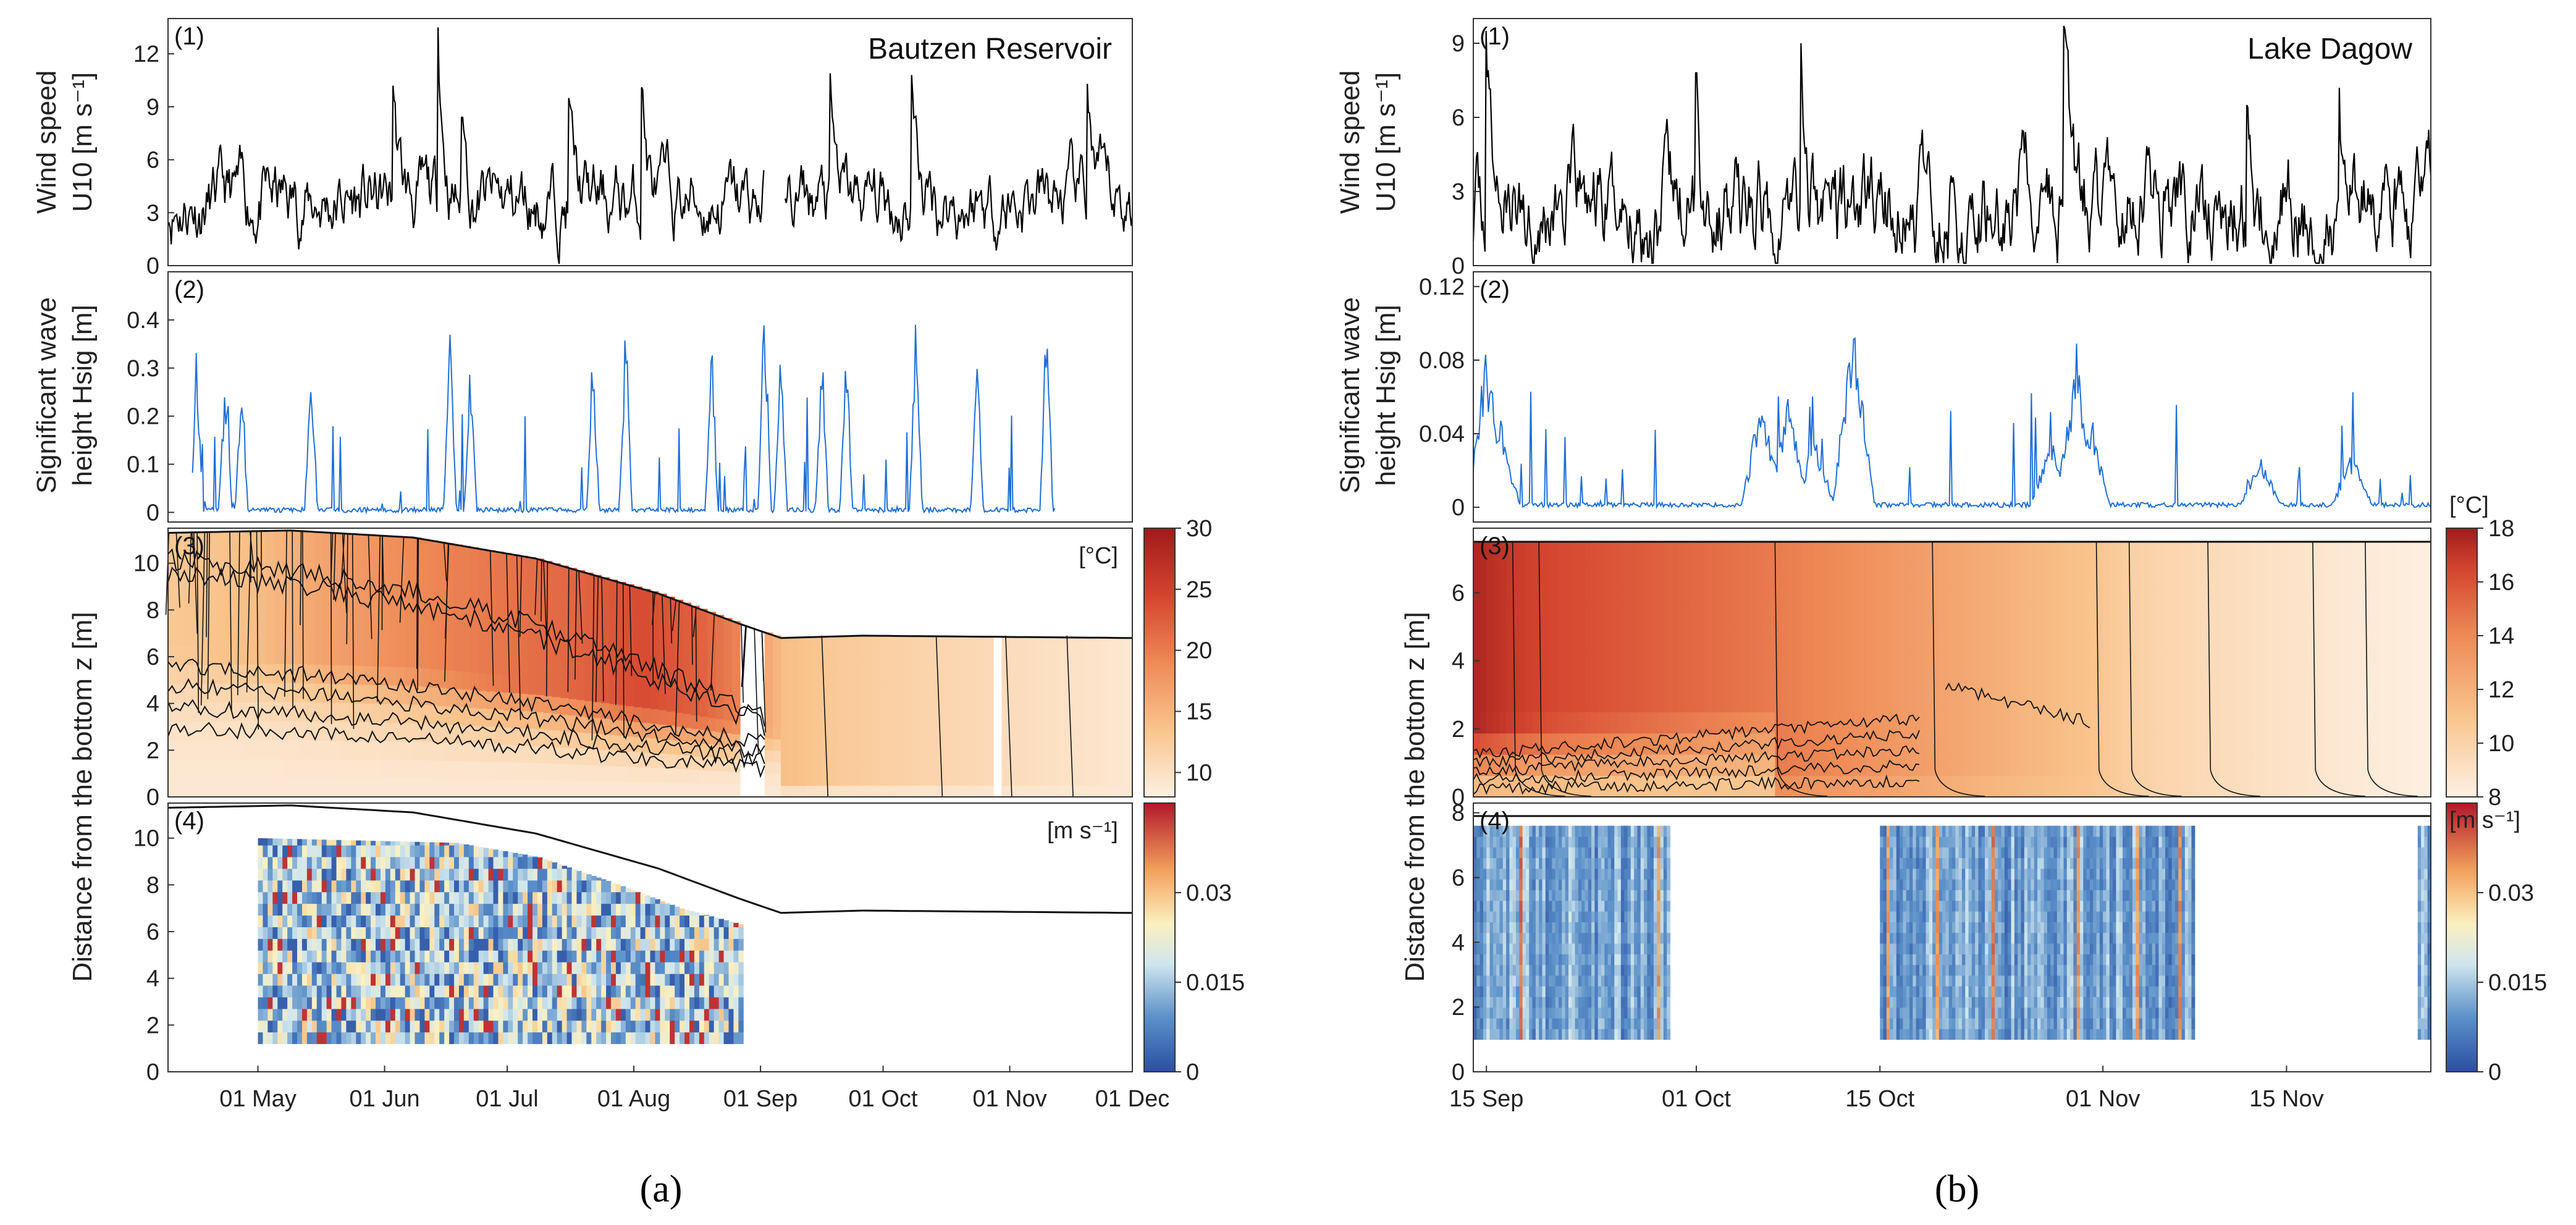 Image resolution: width=2576 pixels, height=1225 pixels. What do you see at coordinates (152, 932) in the screenshot?
I see `y-tick-label: 6` at bounding box center [152, 932].